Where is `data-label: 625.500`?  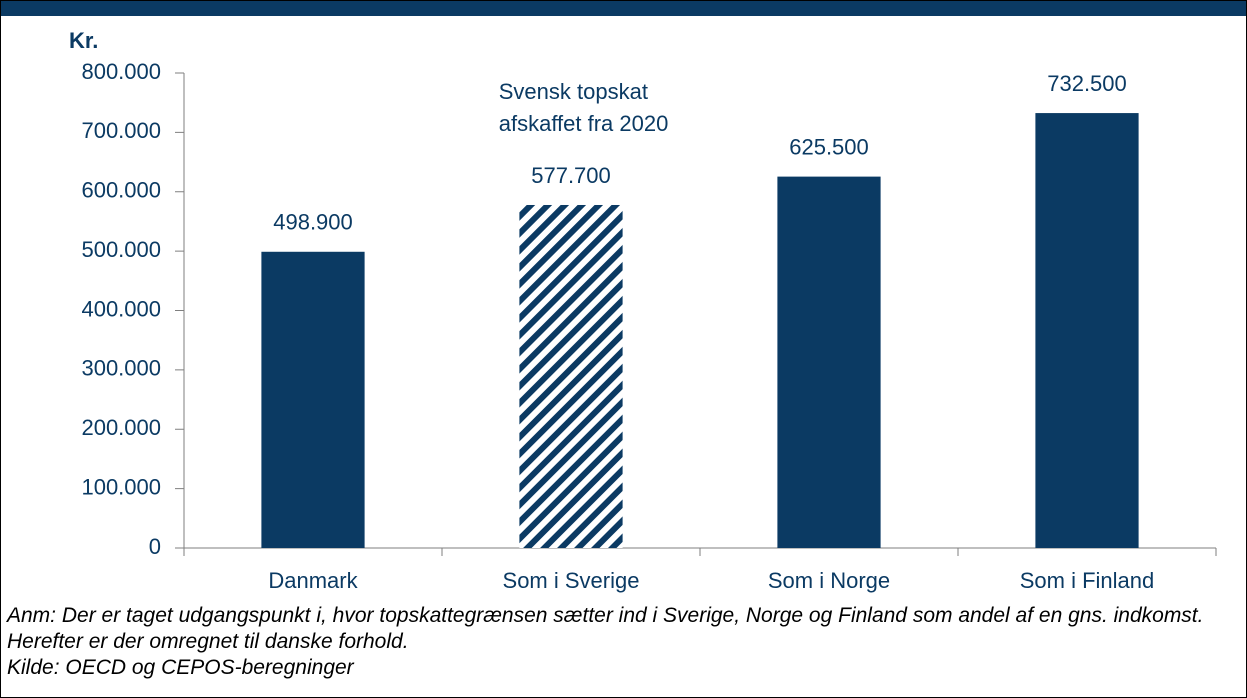
data-label: 625.500 is located at coordinates (829, 146).